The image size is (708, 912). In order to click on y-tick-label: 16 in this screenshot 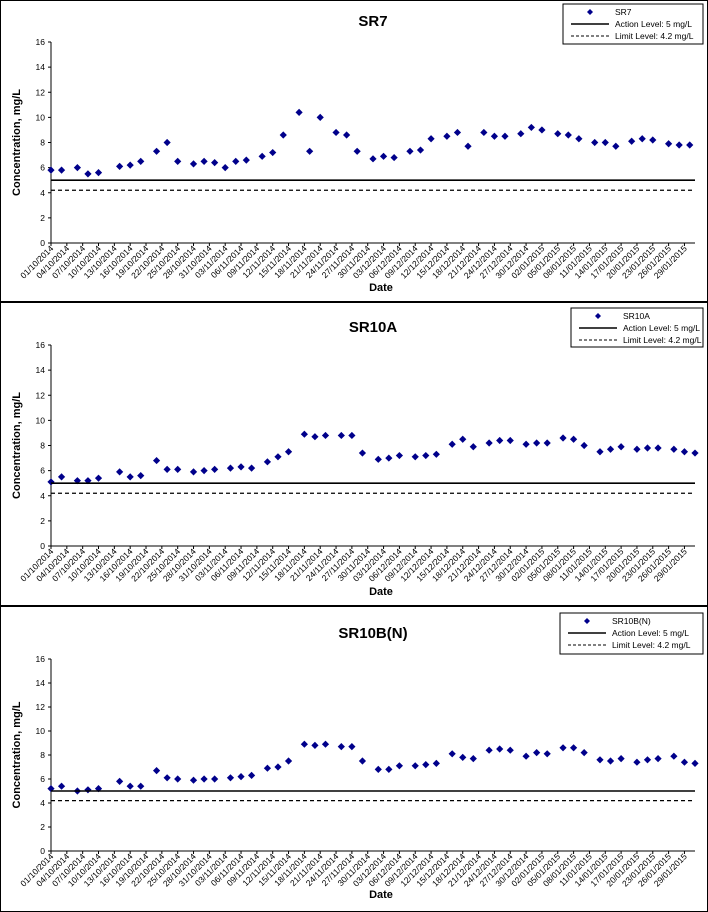, I will do `click(41, 345)`.